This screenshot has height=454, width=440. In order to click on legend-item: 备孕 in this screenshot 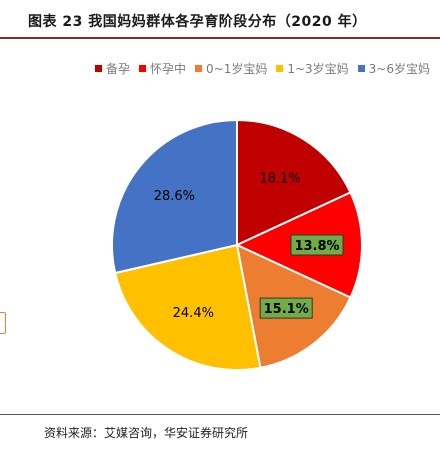, I will do `click(112, 68)`.